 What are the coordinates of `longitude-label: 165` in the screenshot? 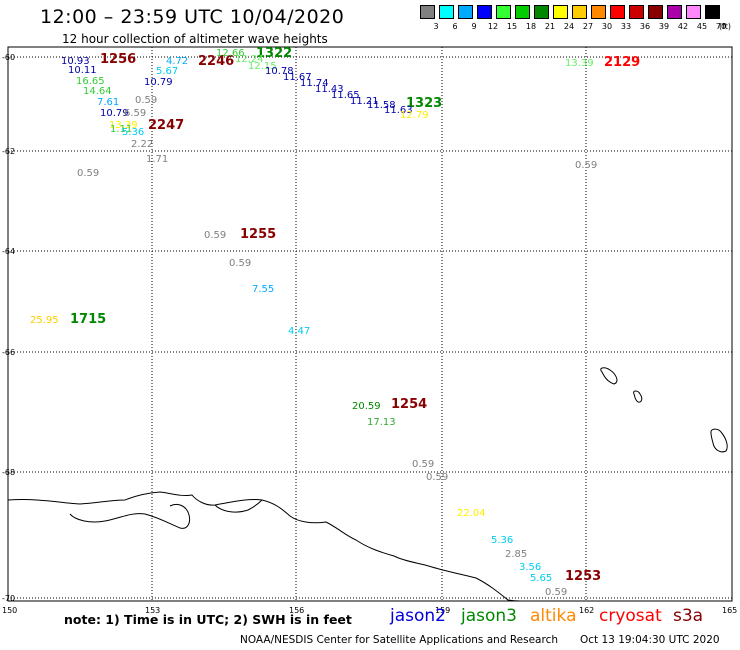 It's located at (729, 610).